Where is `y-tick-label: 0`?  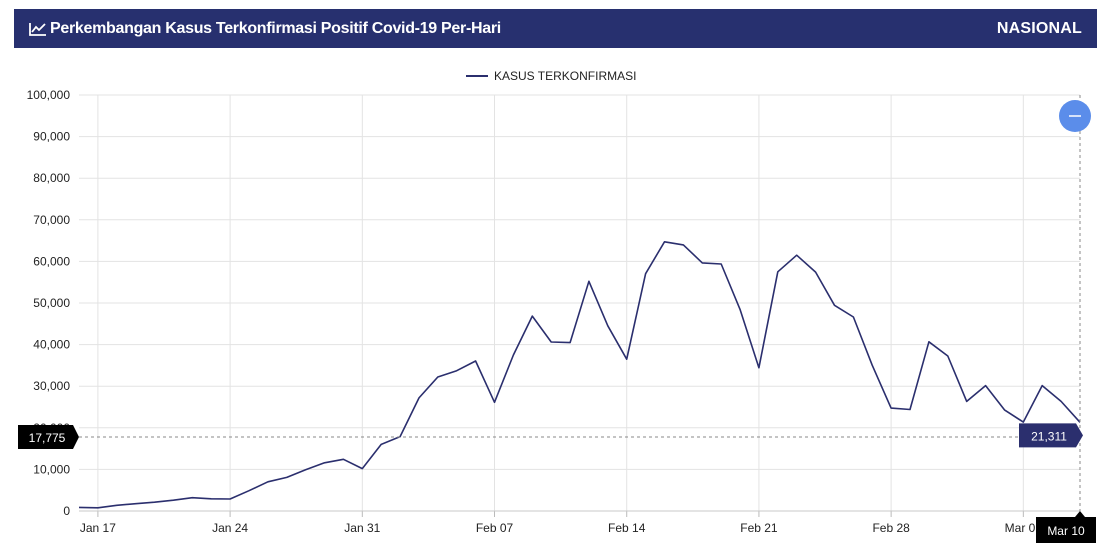 y-tick-label: 0 is located at coordinates (66, 511).